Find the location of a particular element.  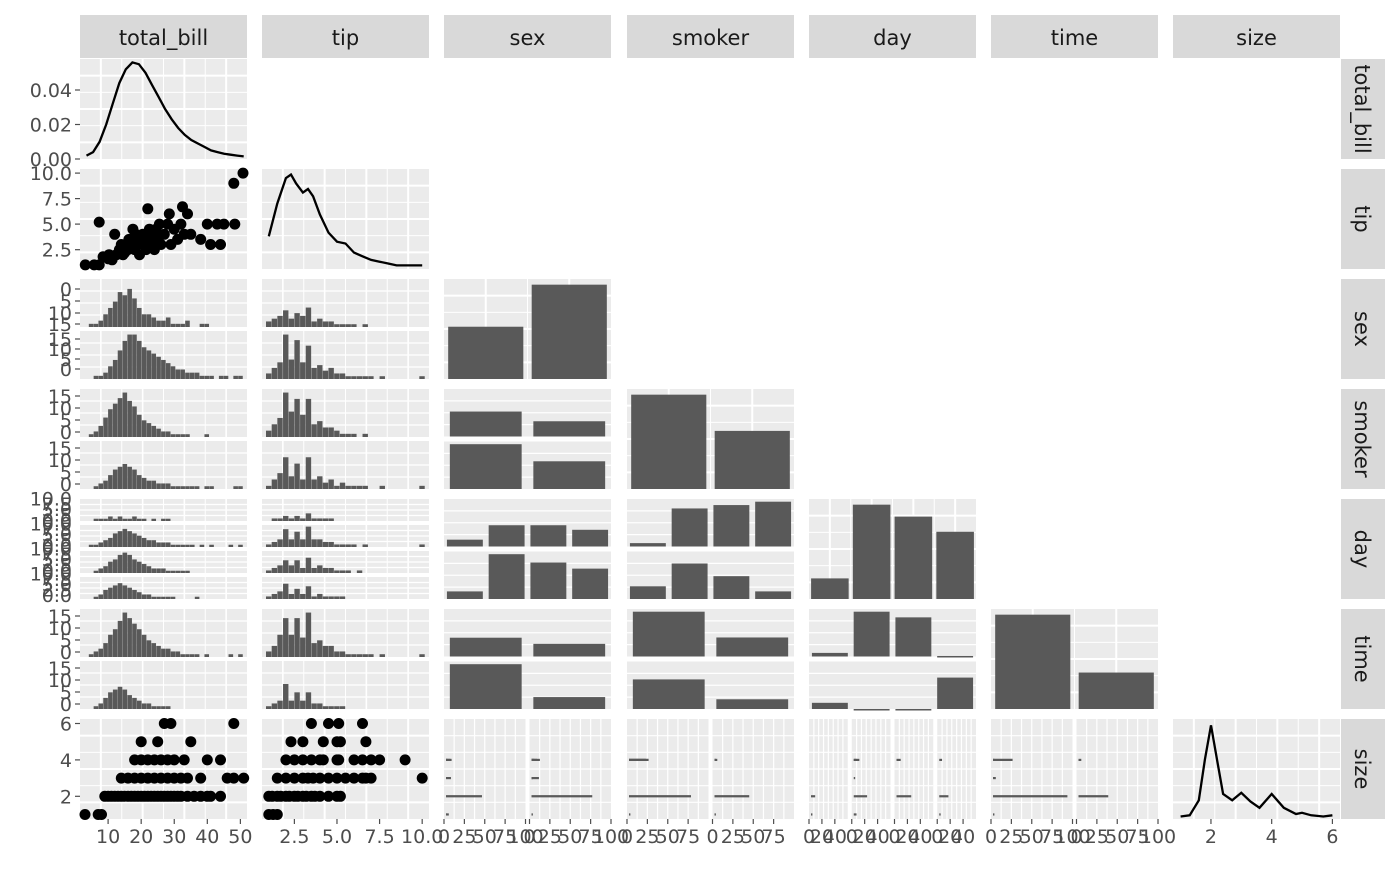

row-strip-size: size is located at coordinates (1363, 769).